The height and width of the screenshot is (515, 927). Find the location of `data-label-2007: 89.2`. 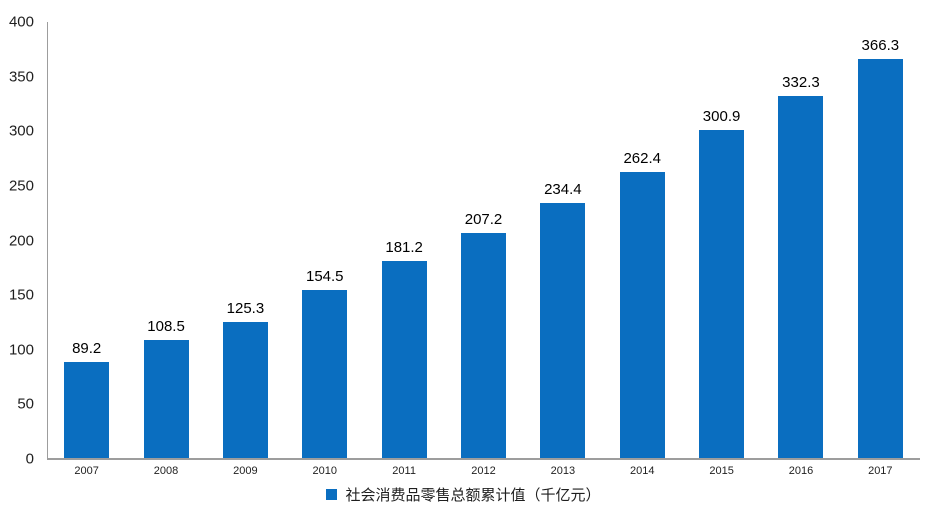

data-label-2007: 89.2 is located at coordinates (87, 348).